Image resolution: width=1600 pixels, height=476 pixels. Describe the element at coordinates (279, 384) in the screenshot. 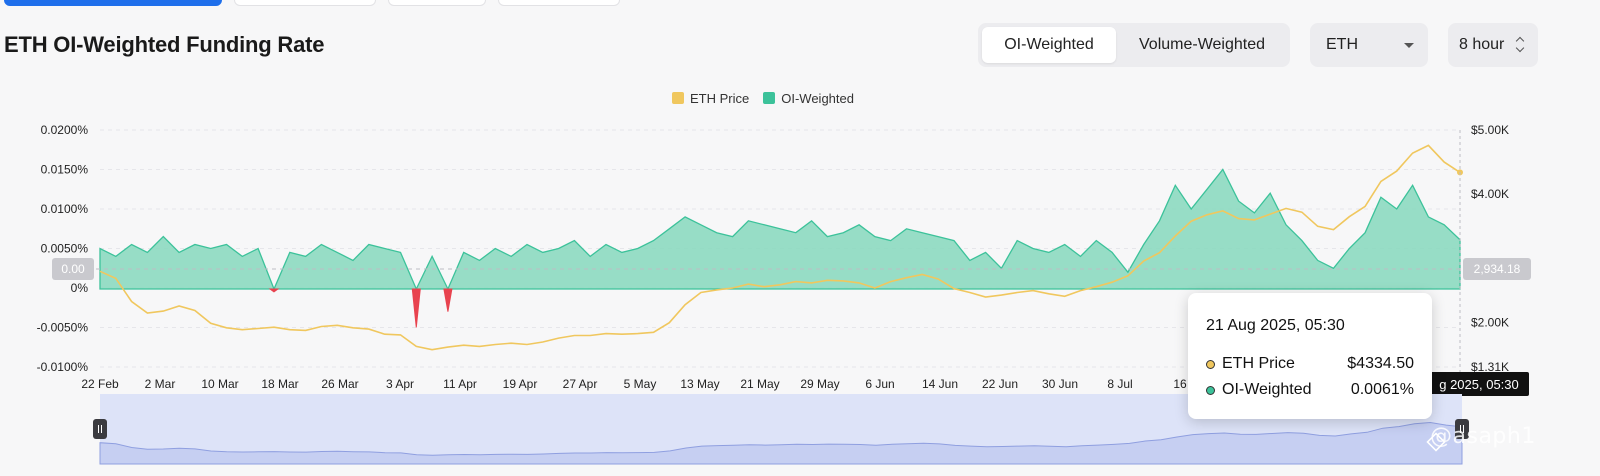

I see `x-tick-label: 18 Mar` at that location.